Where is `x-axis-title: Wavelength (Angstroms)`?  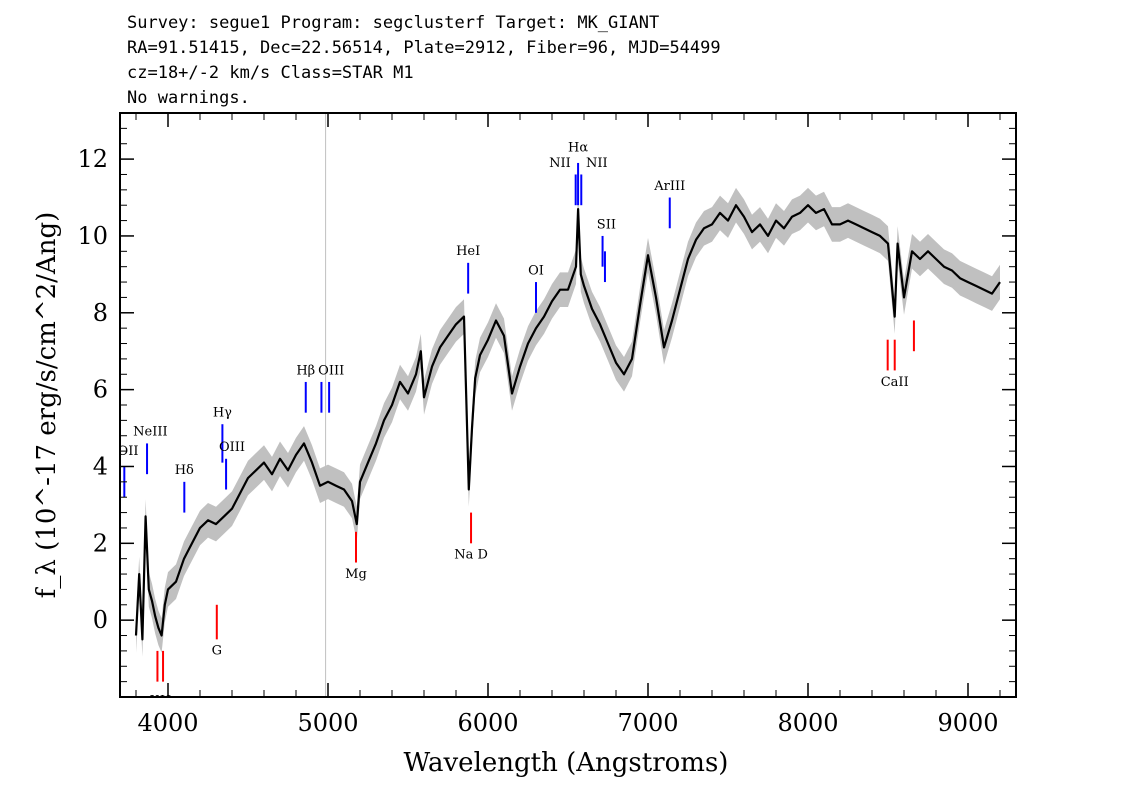 x-axis-title: Wavelength (Angstroms) is located at coordinates (566, 763).